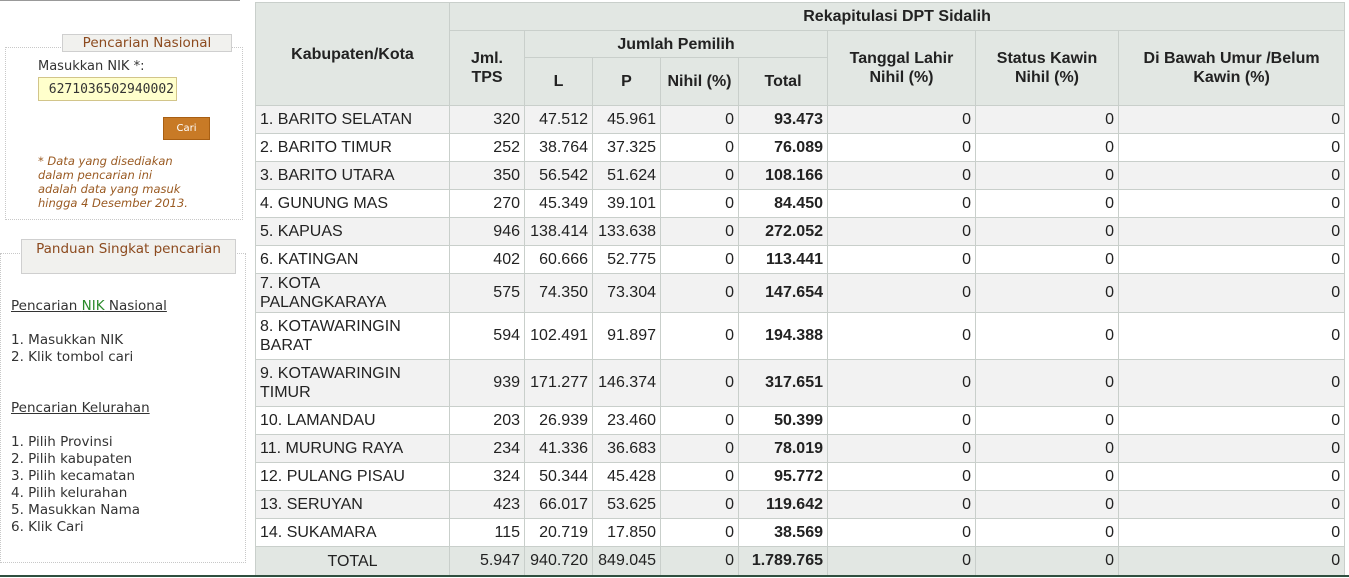 The height and width of the screenshot is (578, 1349). Describe the element at coordinates (783, 293) in the screenshot. I see `cell-total: 147.654` at that location.